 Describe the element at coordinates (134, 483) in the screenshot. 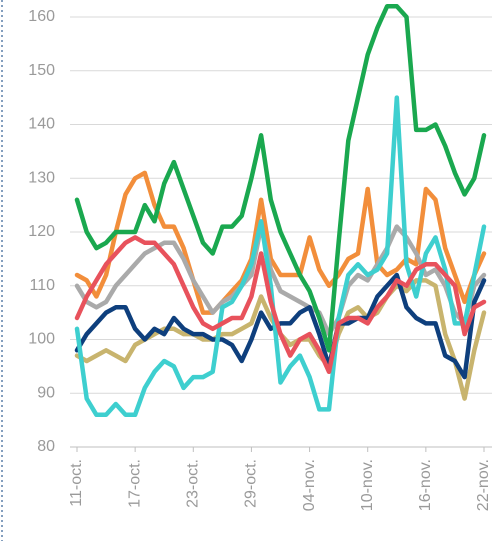

I see `x-tick-label: 17-oct.` at that location.